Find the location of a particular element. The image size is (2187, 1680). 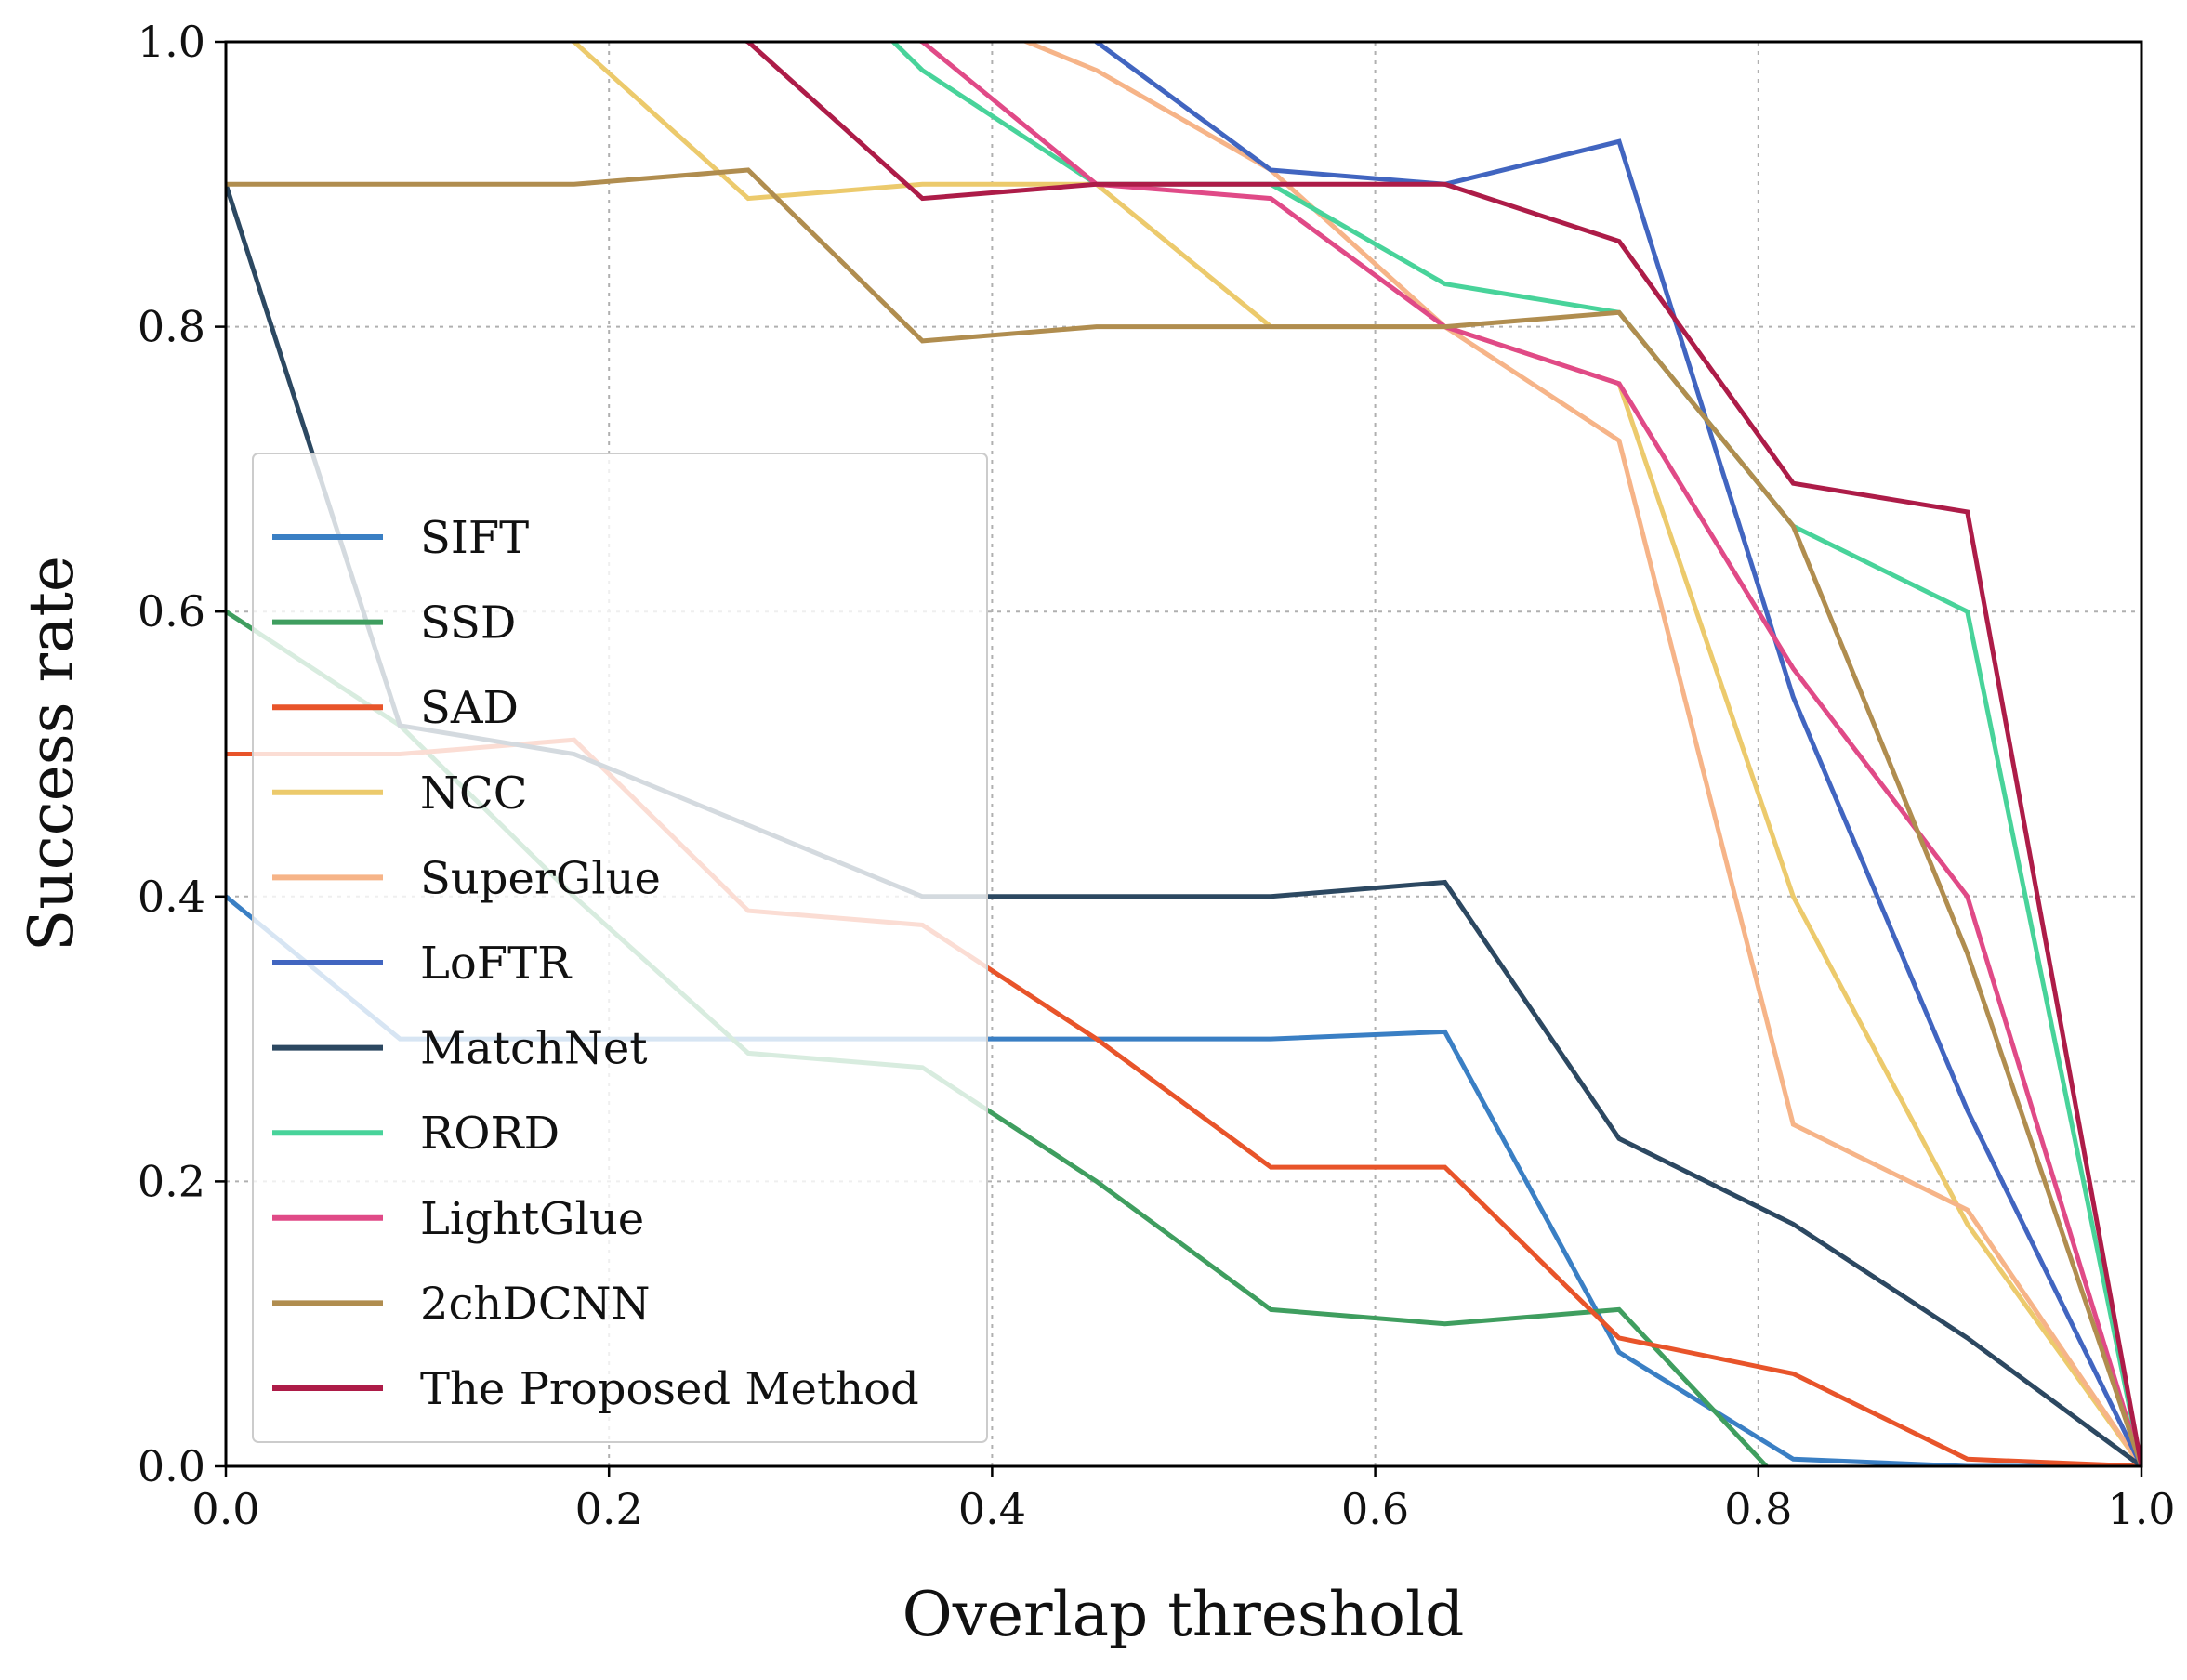

y-tick-label: 0.4 is located at coordinates (171, 897).